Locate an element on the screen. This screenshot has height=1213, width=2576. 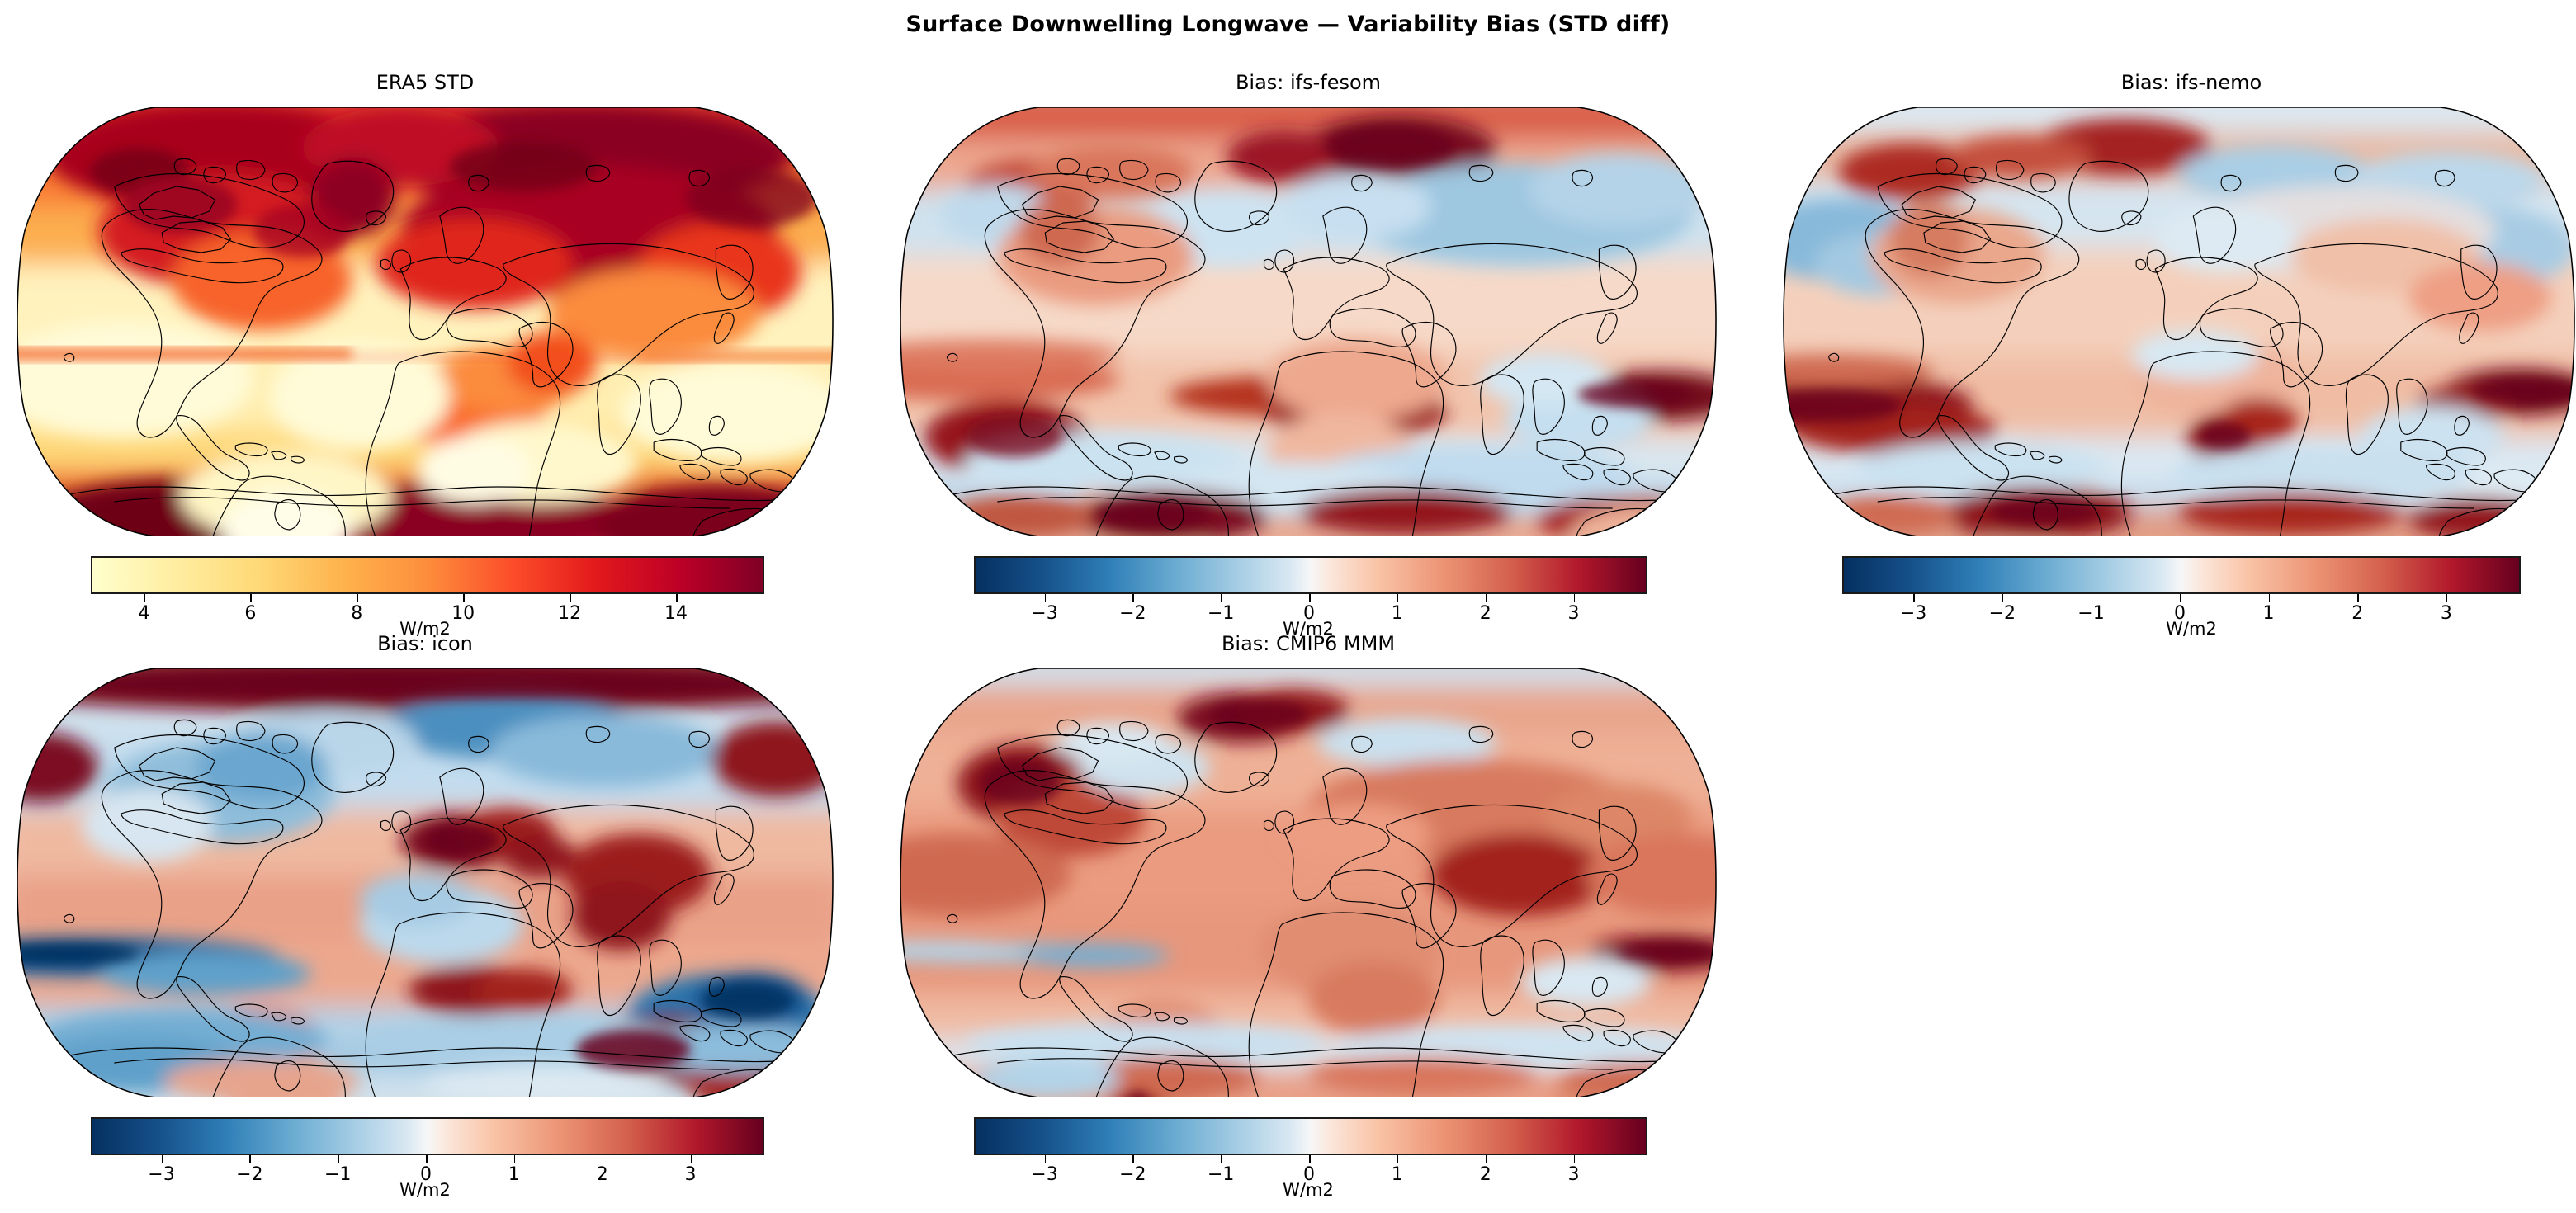
colorbar-ticks-bias-ifs-fesom: −3 −2 −1 0 1 2 3 is located at coordinates (1309, 610).